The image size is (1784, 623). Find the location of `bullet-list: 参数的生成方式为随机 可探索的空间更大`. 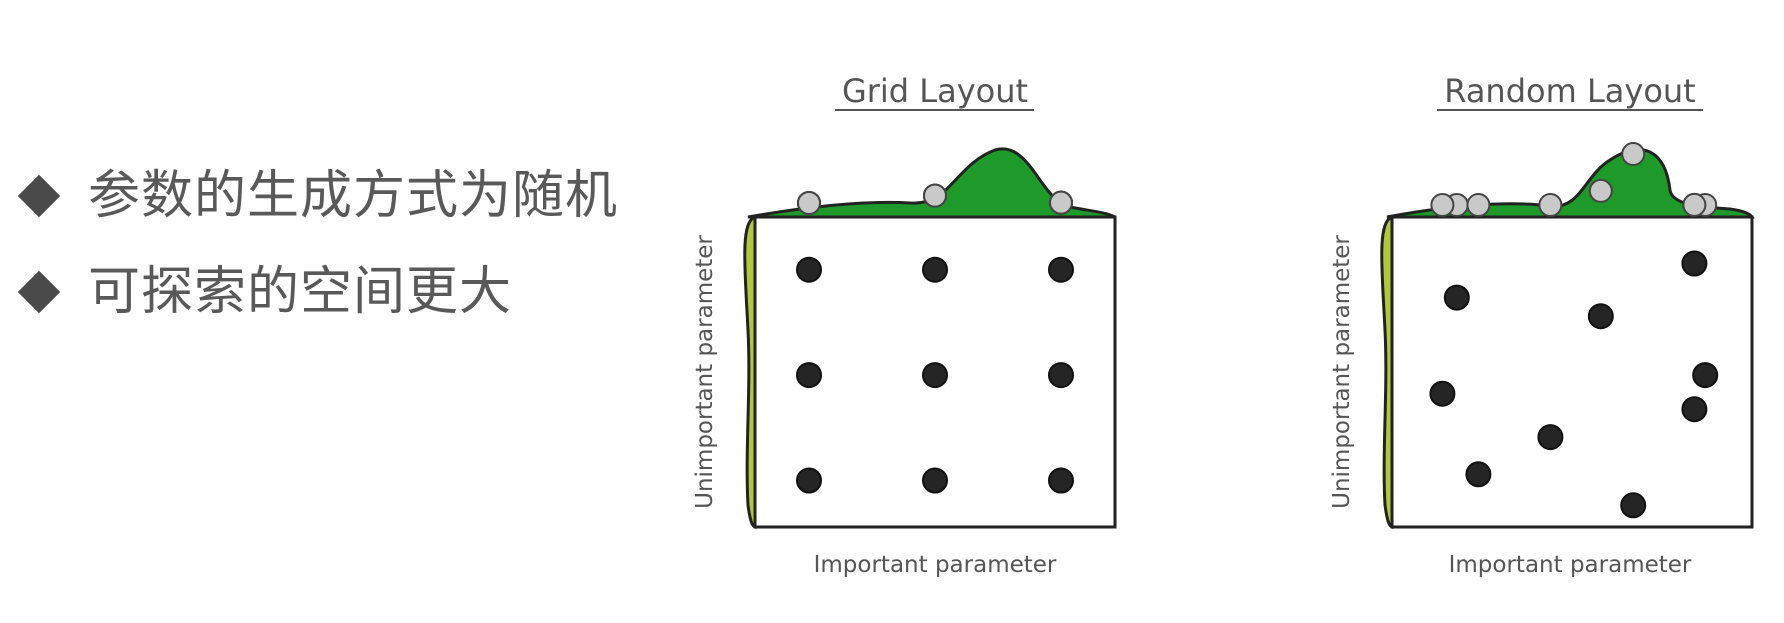

bullet-list: 参数的生成方式为随机 可探索的空间更大 is located at coordinates (317, 244).